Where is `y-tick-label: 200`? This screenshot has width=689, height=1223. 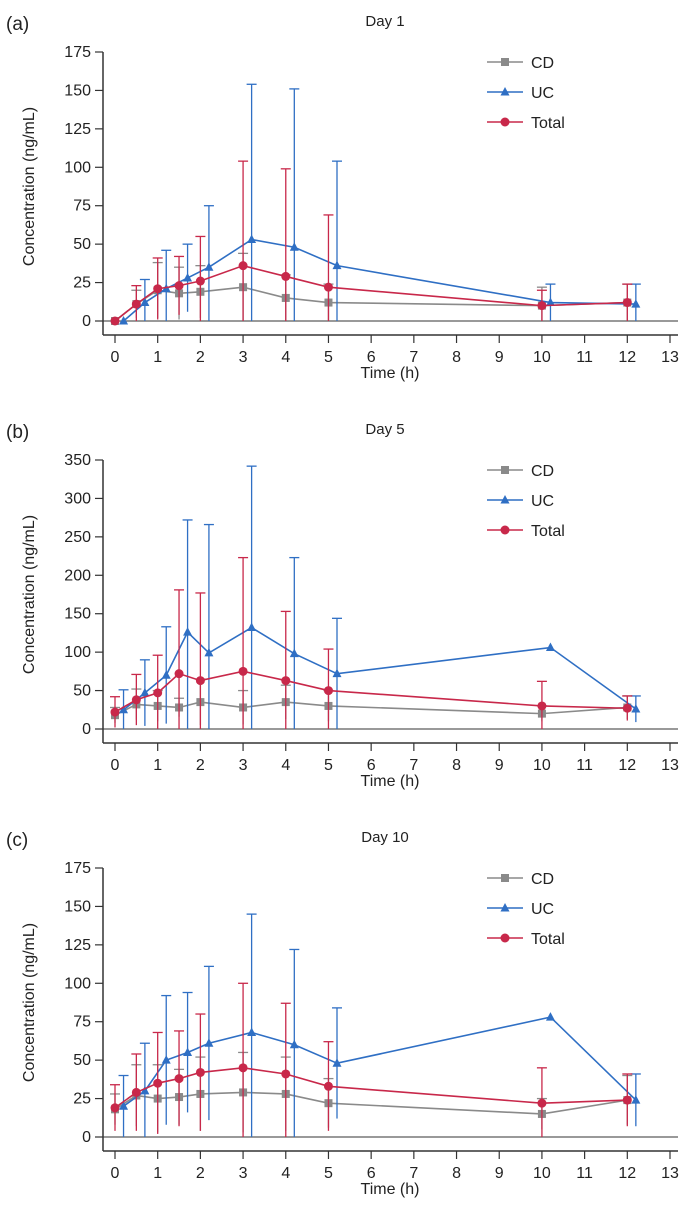
y-tick-label: 200 is located at coordinates (77, 575).